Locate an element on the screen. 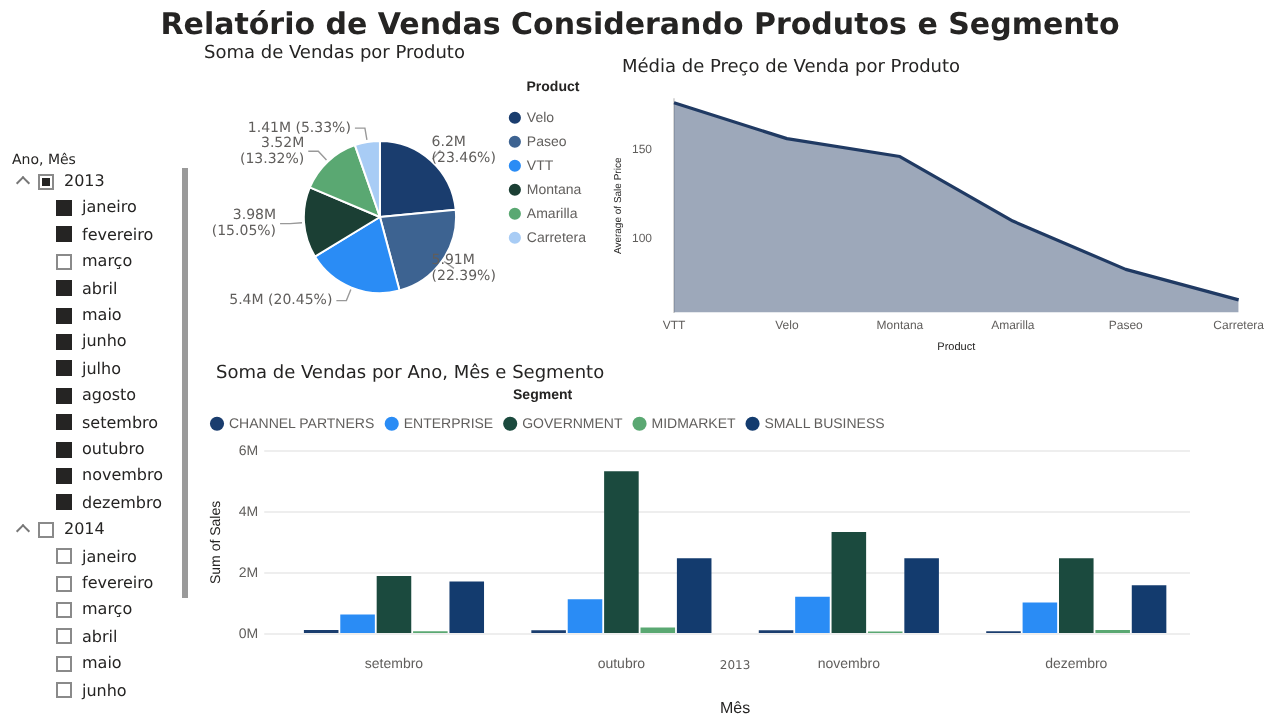 Image resolution: width=1280 pixels, height=720 pixels. chart-title: Soma de Vendas por Produto is located at coordinates (334, 54).